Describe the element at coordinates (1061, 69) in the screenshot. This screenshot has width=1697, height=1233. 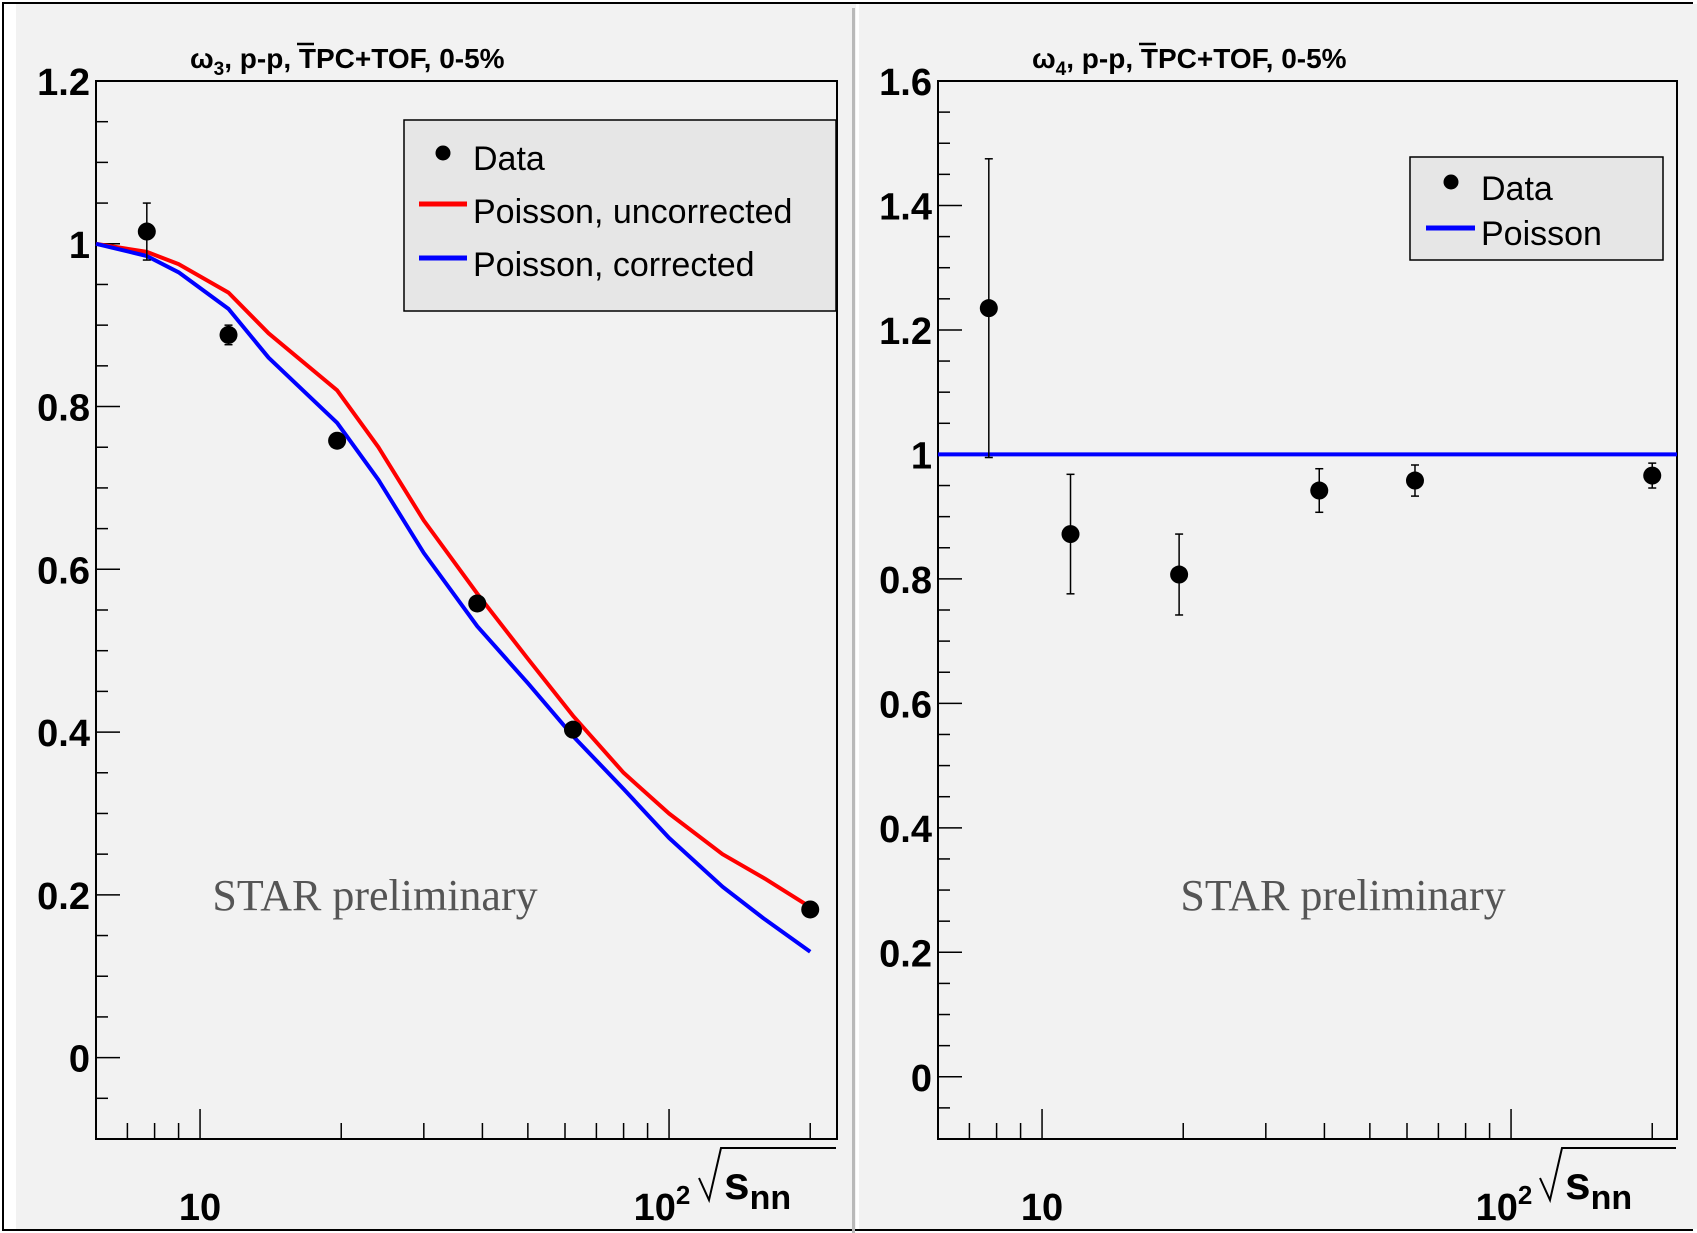
I see `title-subscript: 4` at that location.